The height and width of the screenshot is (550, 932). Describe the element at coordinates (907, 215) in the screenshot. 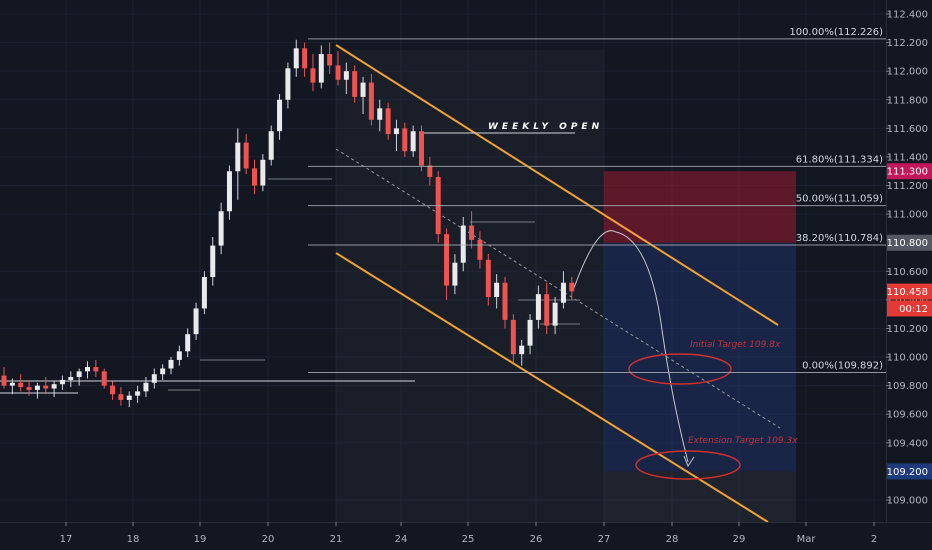

I see `y-tick-label-7: 111.000` at that location.